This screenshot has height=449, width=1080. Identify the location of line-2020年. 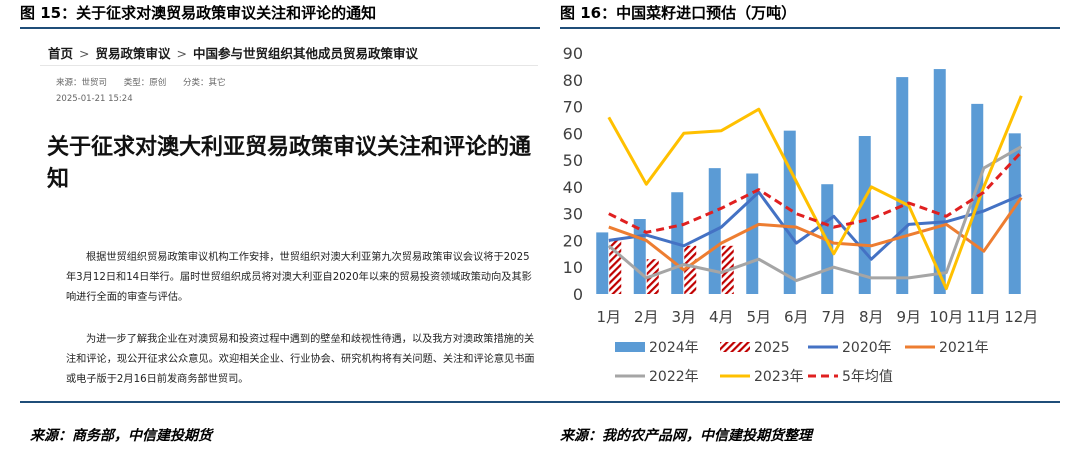
(815, 225).